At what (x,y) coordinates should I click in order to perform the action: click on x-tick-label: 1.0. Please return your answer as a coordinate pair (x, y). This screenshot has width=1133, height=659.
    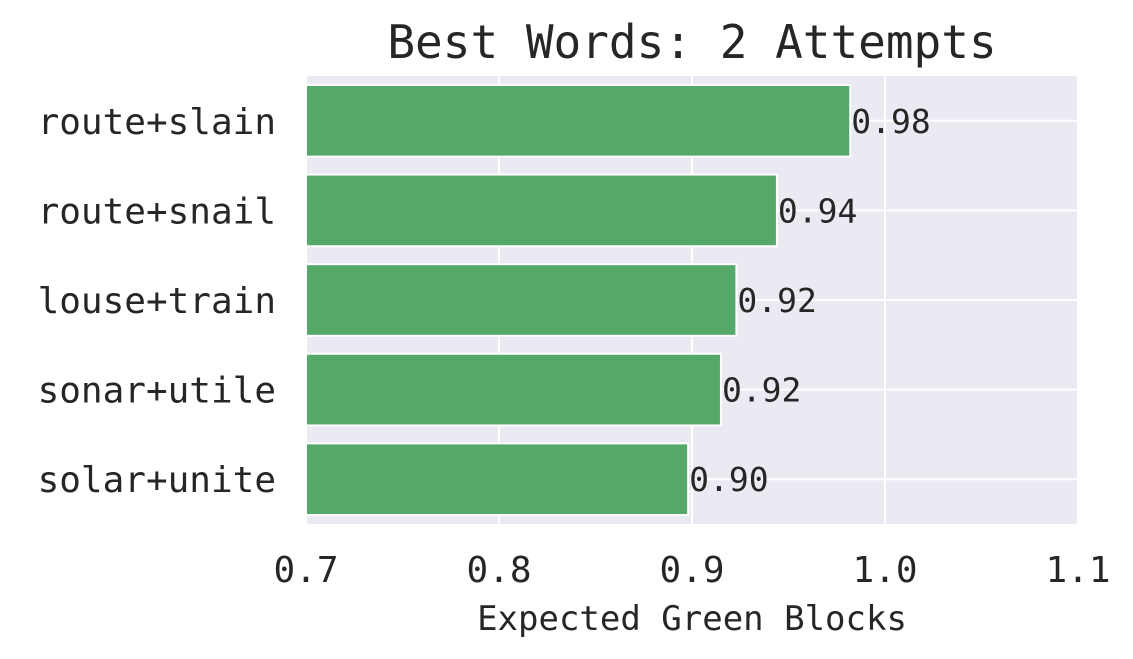
    Looking at the image, I should click on (884, 570).